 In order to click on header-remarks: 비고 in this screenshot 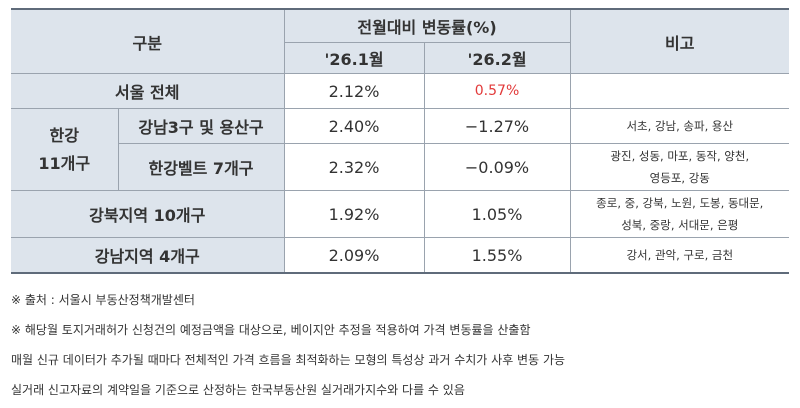, I will do `click(679, 41)`.